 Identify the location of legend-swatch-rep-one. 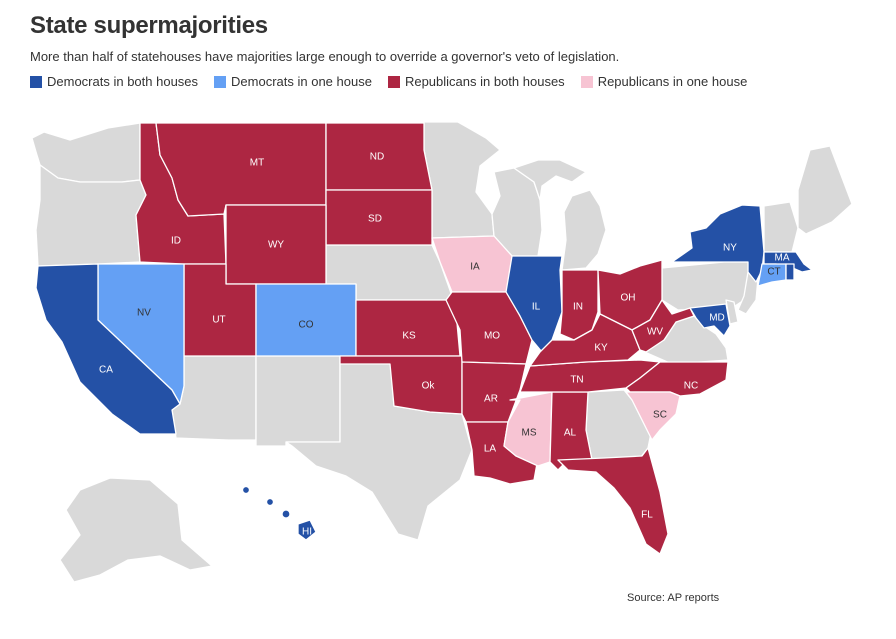
(586, 81).